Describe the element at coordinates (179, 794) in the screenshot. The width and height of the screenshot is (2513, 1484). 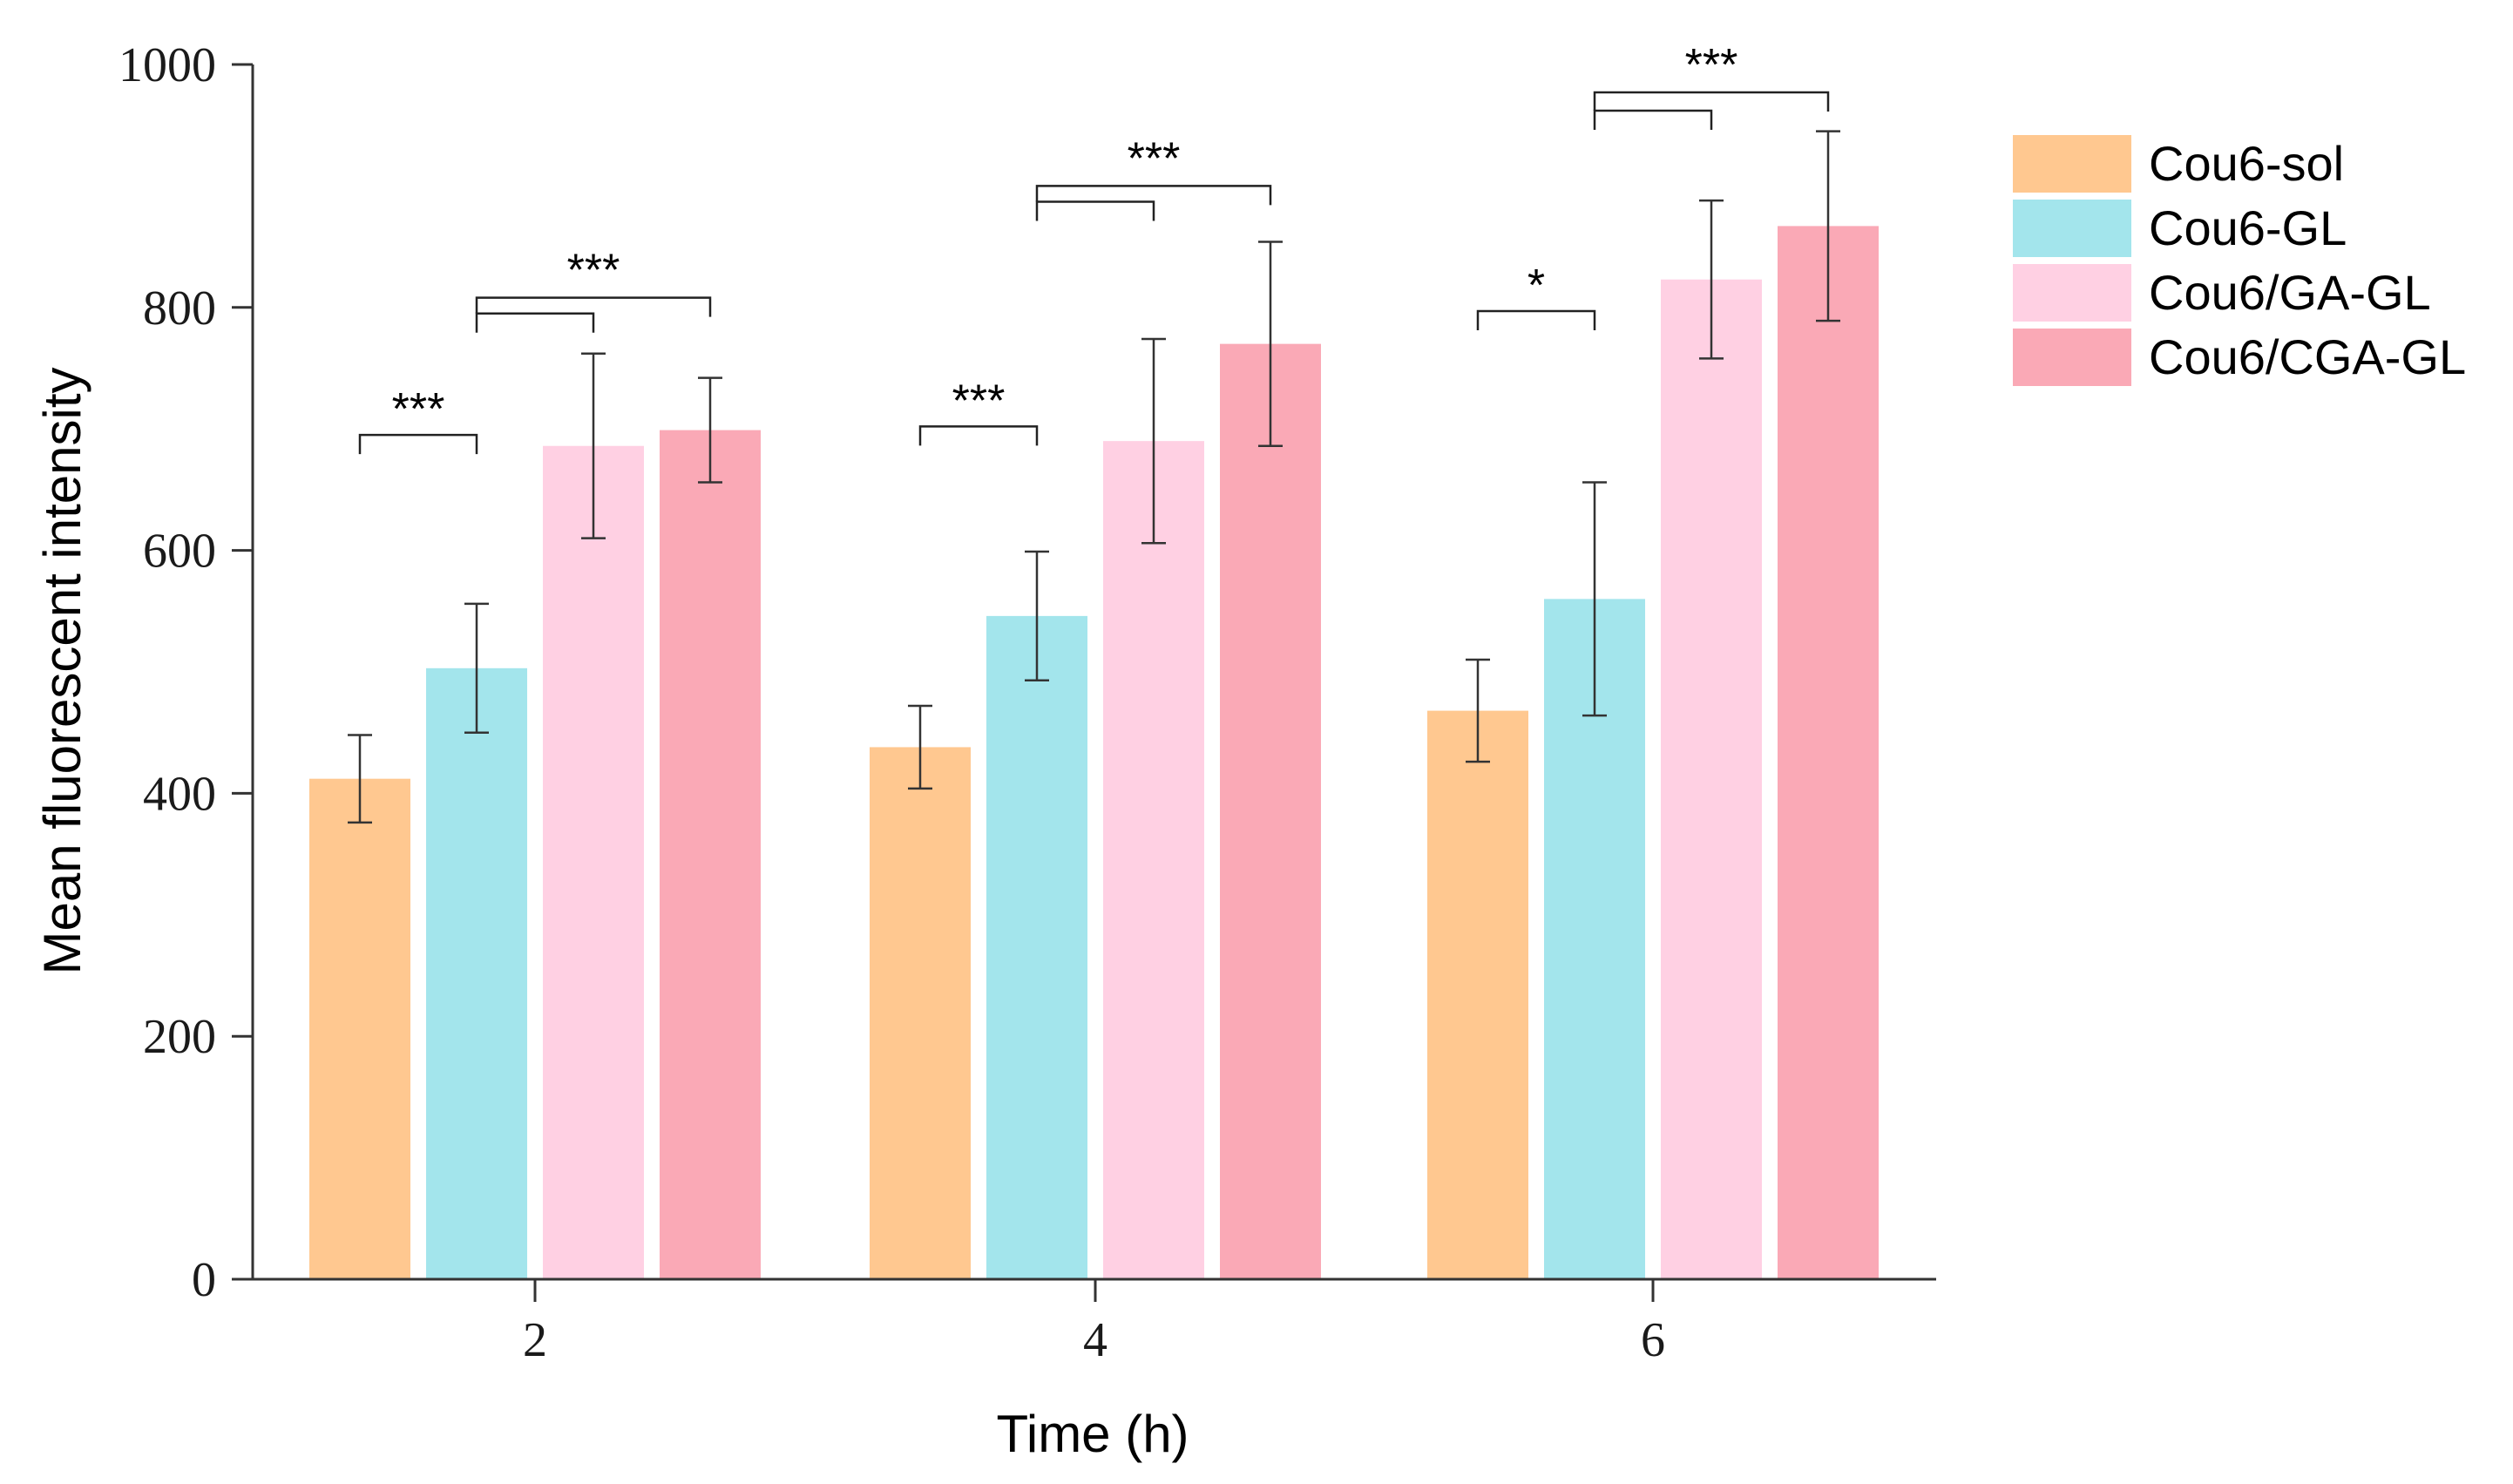
I see `y-tick-label: 400` at that location.